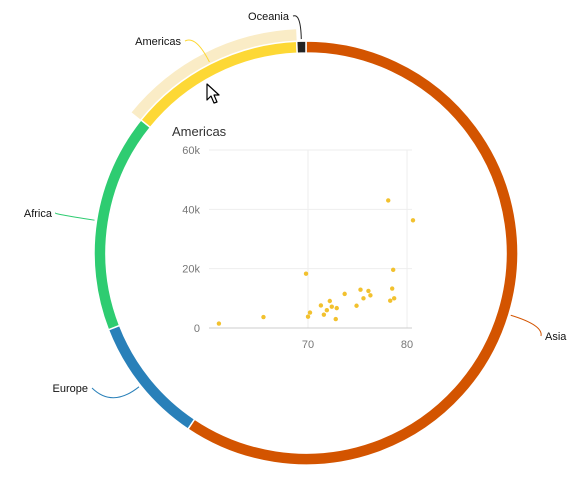  Describe the element at coordinates (199, 131) in the screenshot. I see `inner-chart-title: Americas` at that location.